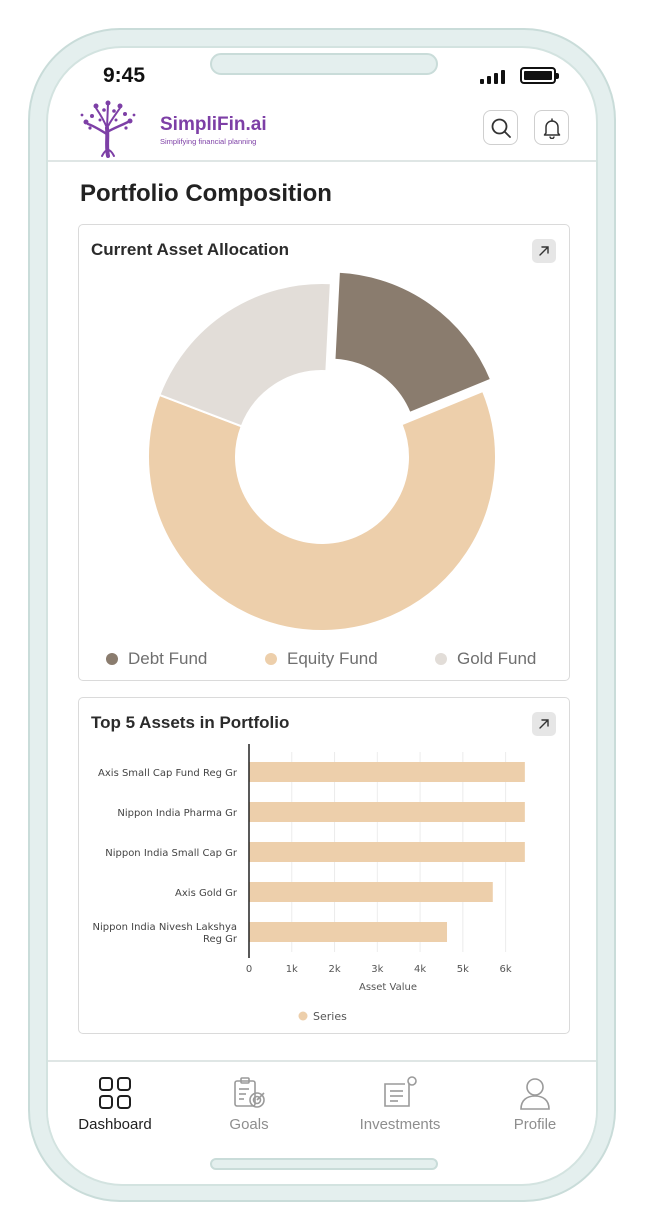 The width and height of the screenshot is (645, 1230). I want to click on nav-label: Profile, so click(535, 1124).